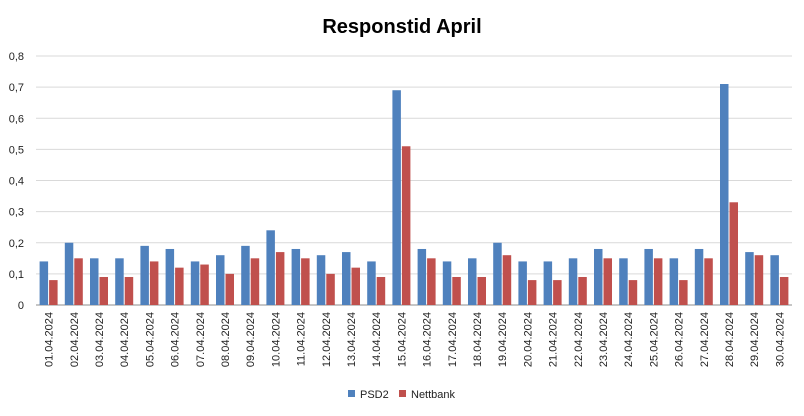  What do you see at coordinates (201, 339) in the screenshot?
I see `x-tick-label: 07.04.2024` at bounding box center [201, 339].